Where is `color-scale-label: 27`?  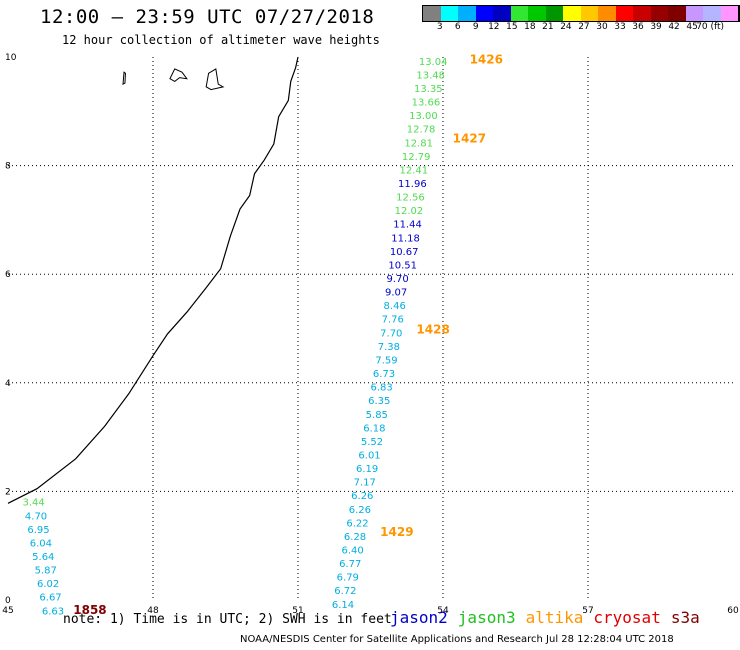
color-scale-label: 27 is located at coordinates (584, 27).